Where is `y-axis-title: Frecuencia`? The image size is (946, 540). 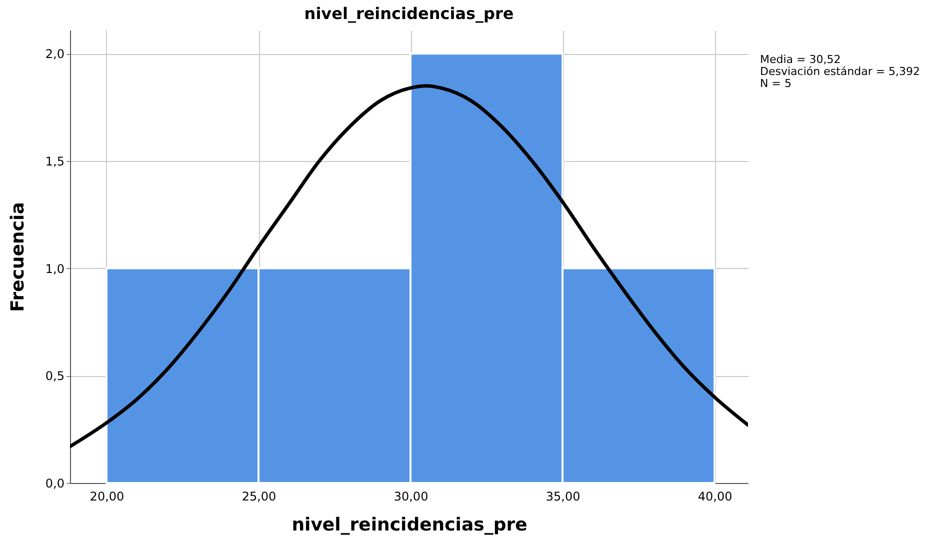
y-axis-title: Frecuencia is located at coordinates (17, 257).